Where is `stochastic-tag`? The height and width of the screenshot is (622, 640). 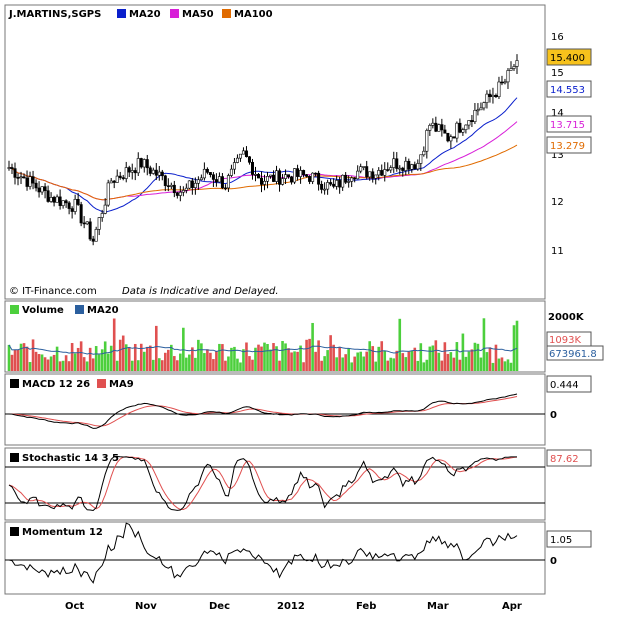 stochastic-tag is located at coordinates (569, 458).